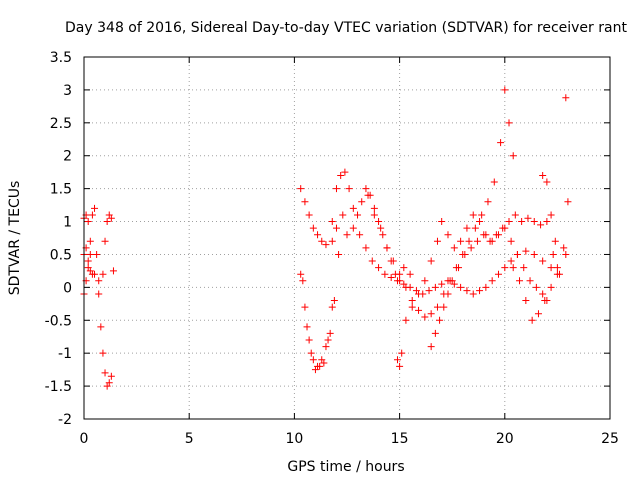 Image resolution: width=640 pixels, height=480 pixels. Describe the element at coordinates (498, 281) in the screenshot. I see `series-arc-k` at that location.